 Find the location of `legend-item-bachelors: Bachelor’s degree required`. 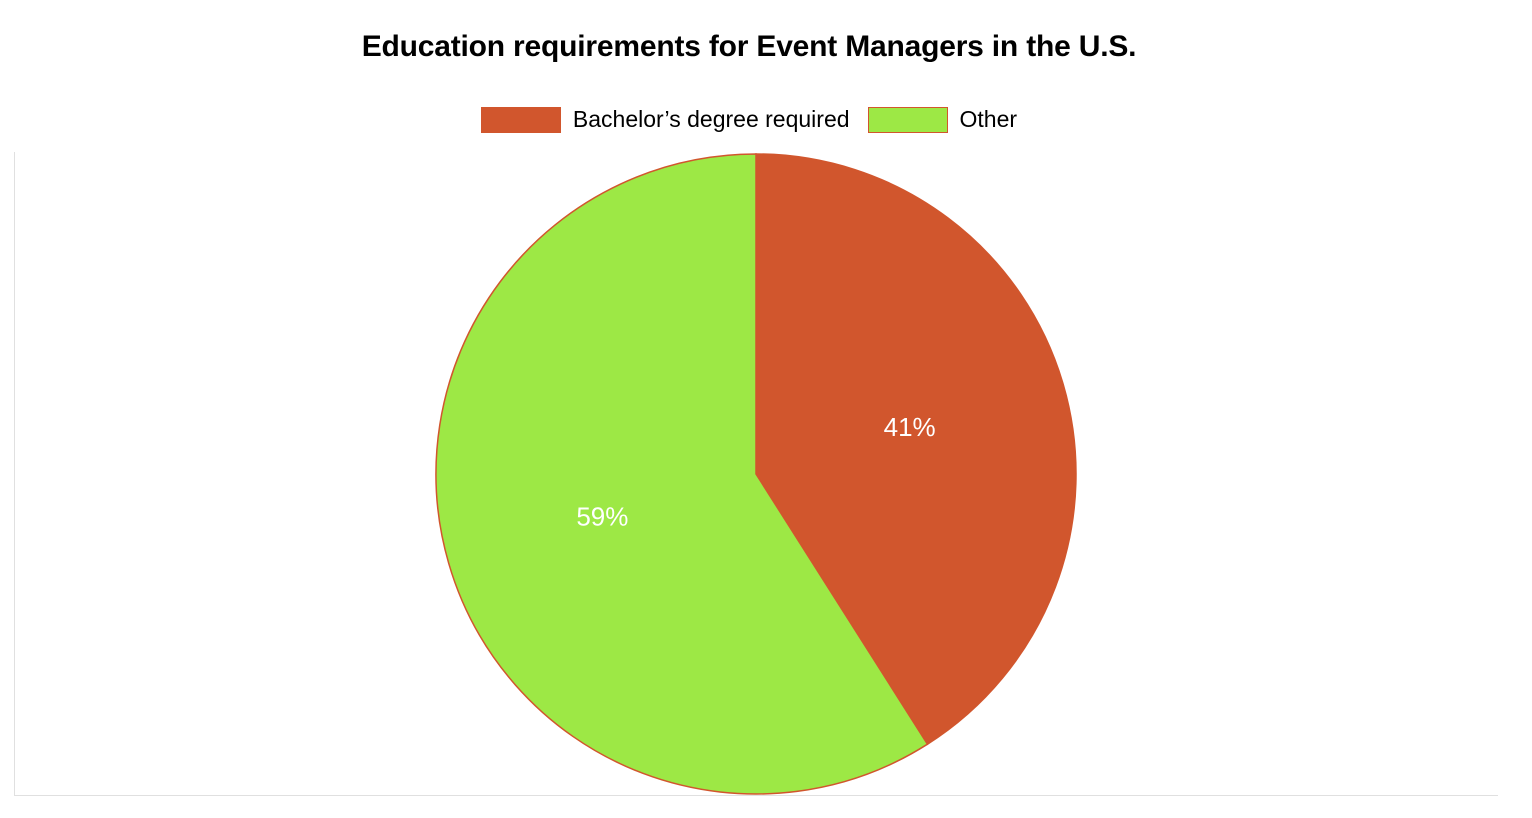

legend-item-bachelors: Bachelor’s degree required is located at coordinates (665, 119).